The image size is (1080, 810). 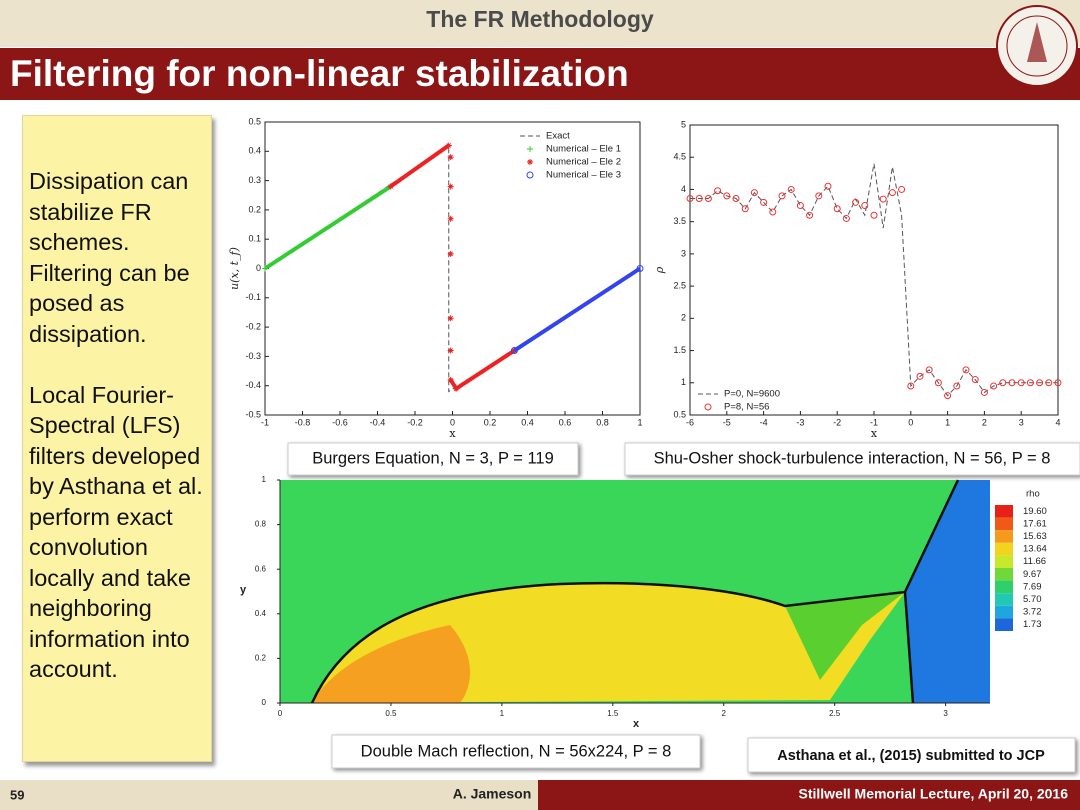 What do you see at coordinates (659, 270) in the screenshot?
I see `y-axis-label: ρ` at bounding box center [659, 270].